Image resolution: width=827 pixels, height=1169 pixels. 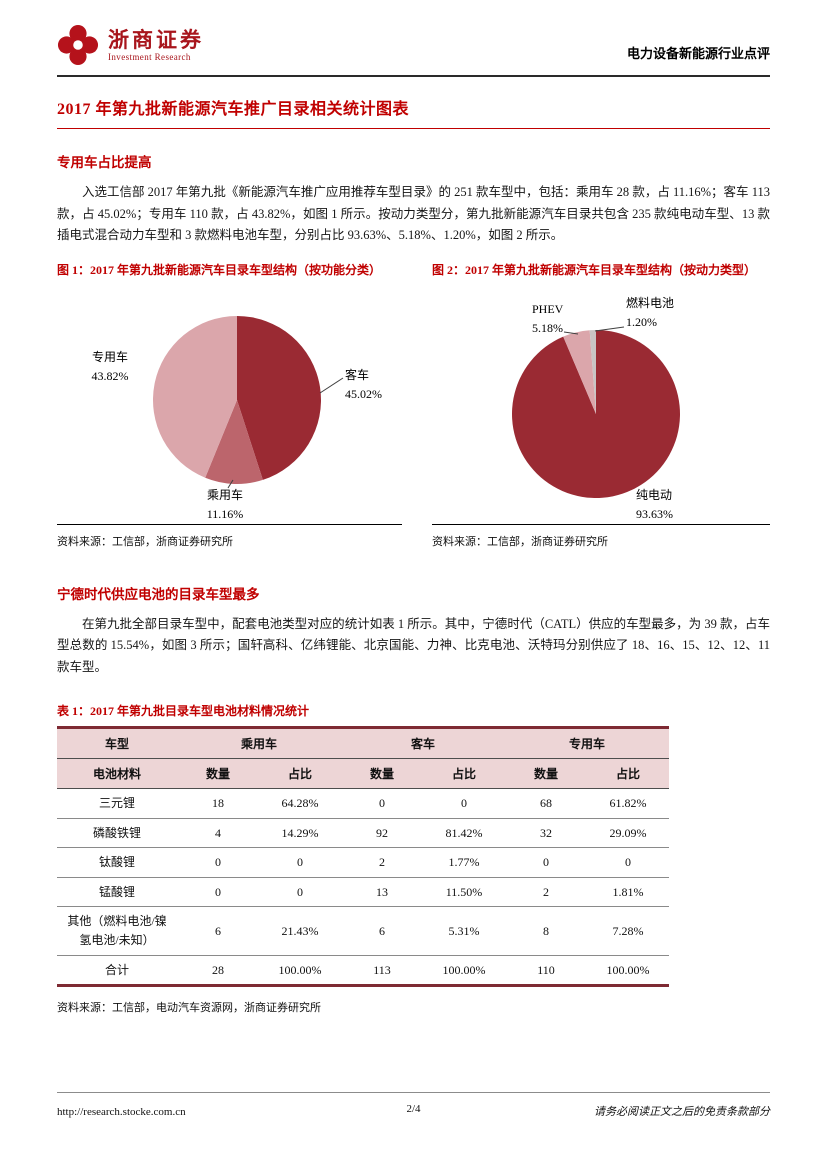 I want to click on brand-name: 浙商证券, so click(x=156, y=39).